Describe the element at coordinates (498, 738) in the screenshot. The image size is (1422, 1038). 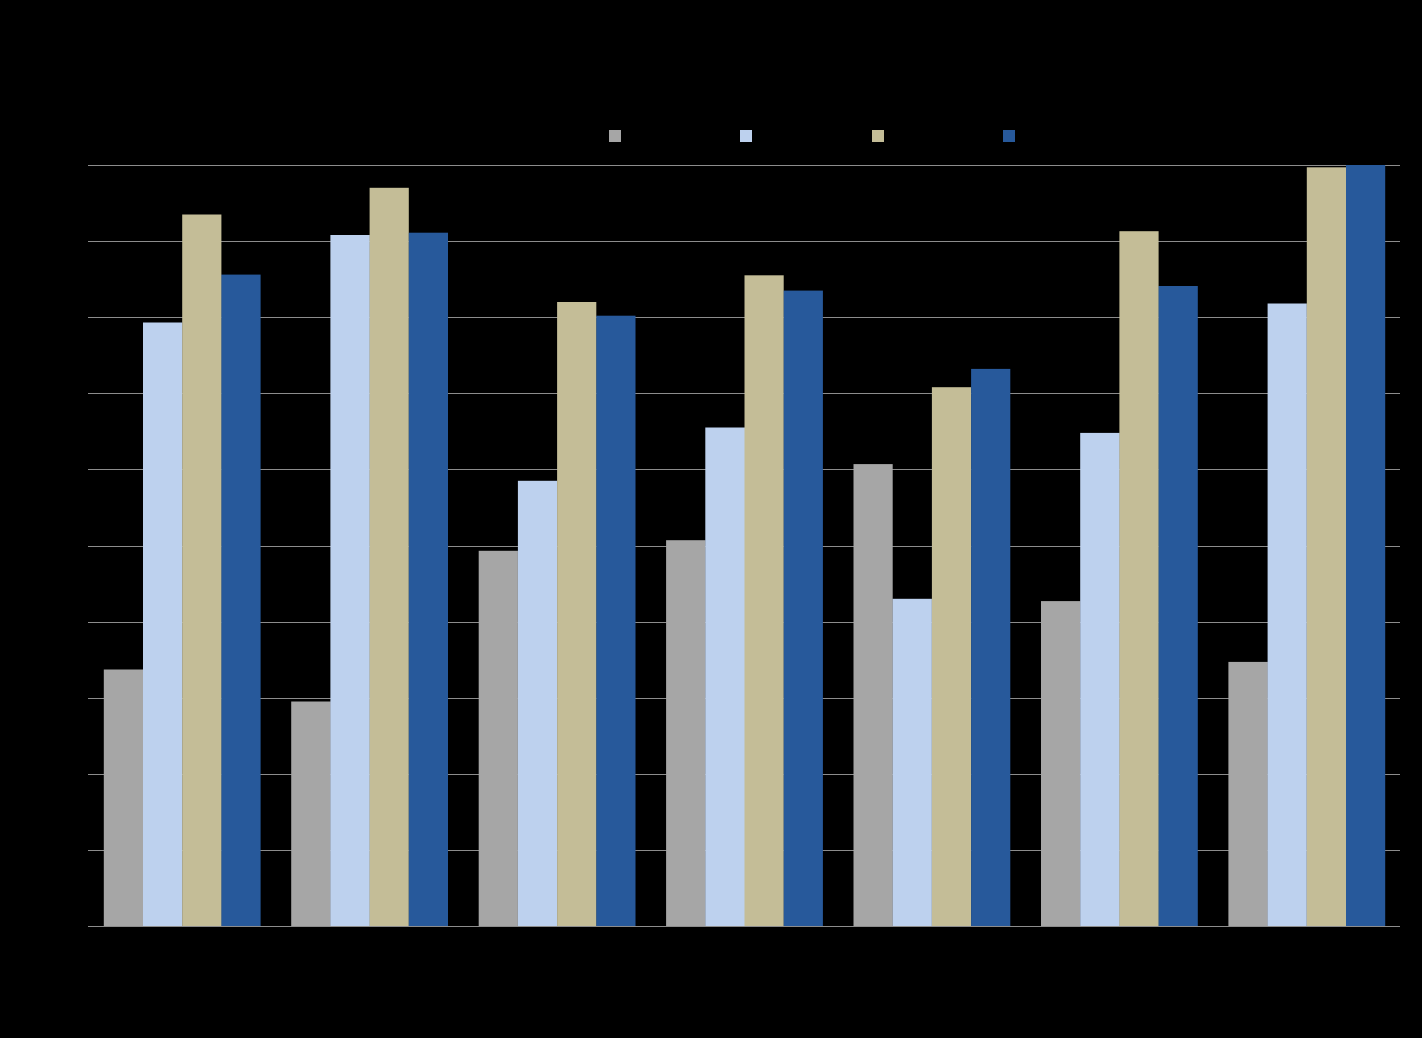
I see `bar-series1-cat3` at that location.